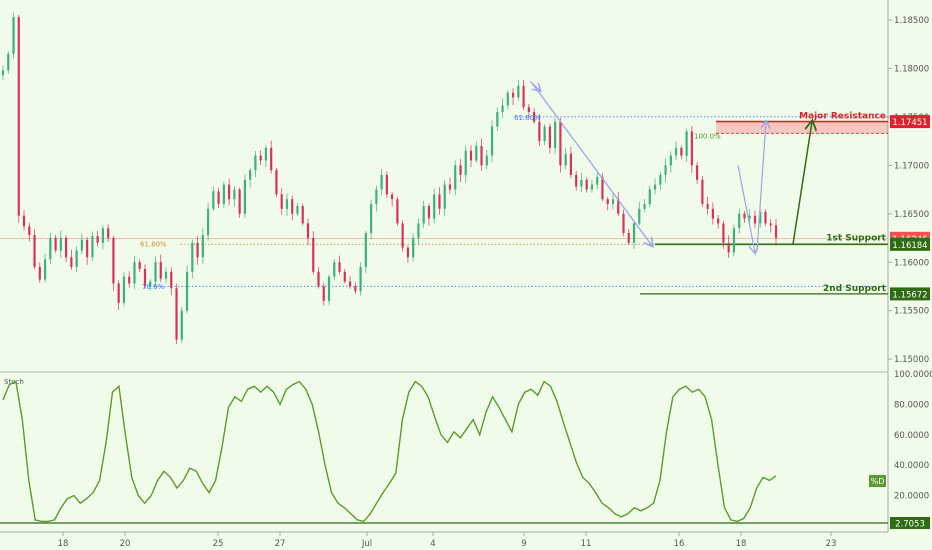  What do you see at coordinates (746, 208) in the screenshot?
I see `swing-arrow-down` at bounding box center [746, 208].